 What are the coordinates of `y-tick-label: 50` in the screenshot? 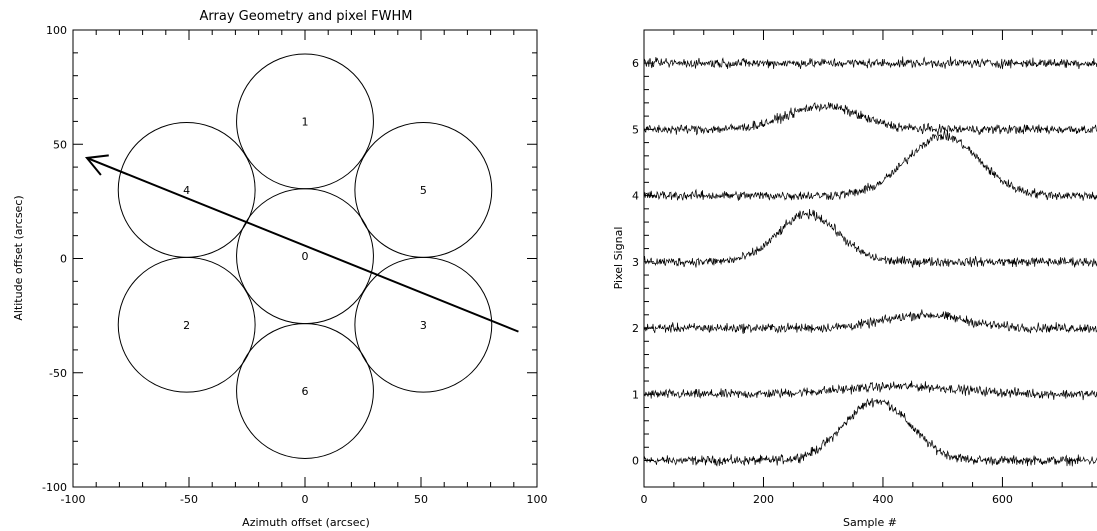 It's located at (60, 144).